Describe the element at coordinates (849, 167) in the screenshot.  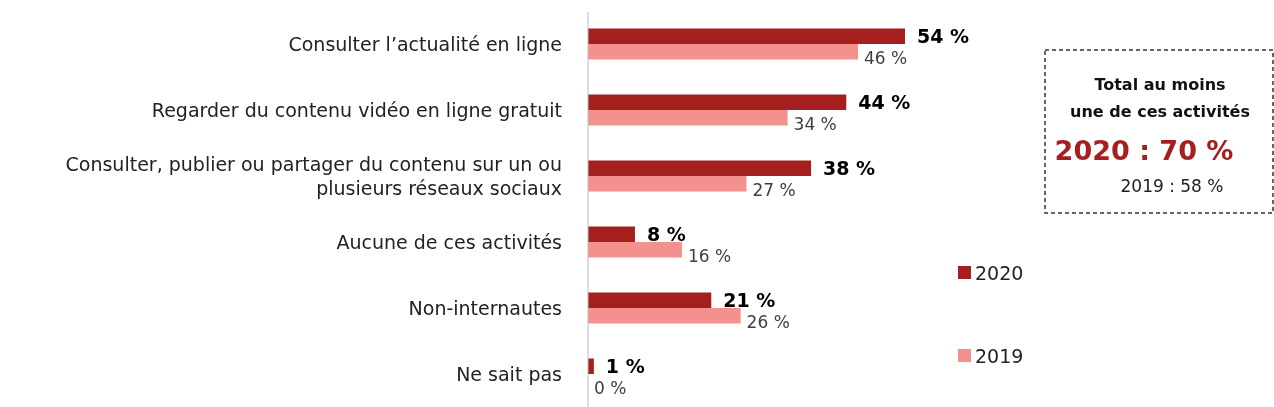
I see `data-label: 38 %` at that location.